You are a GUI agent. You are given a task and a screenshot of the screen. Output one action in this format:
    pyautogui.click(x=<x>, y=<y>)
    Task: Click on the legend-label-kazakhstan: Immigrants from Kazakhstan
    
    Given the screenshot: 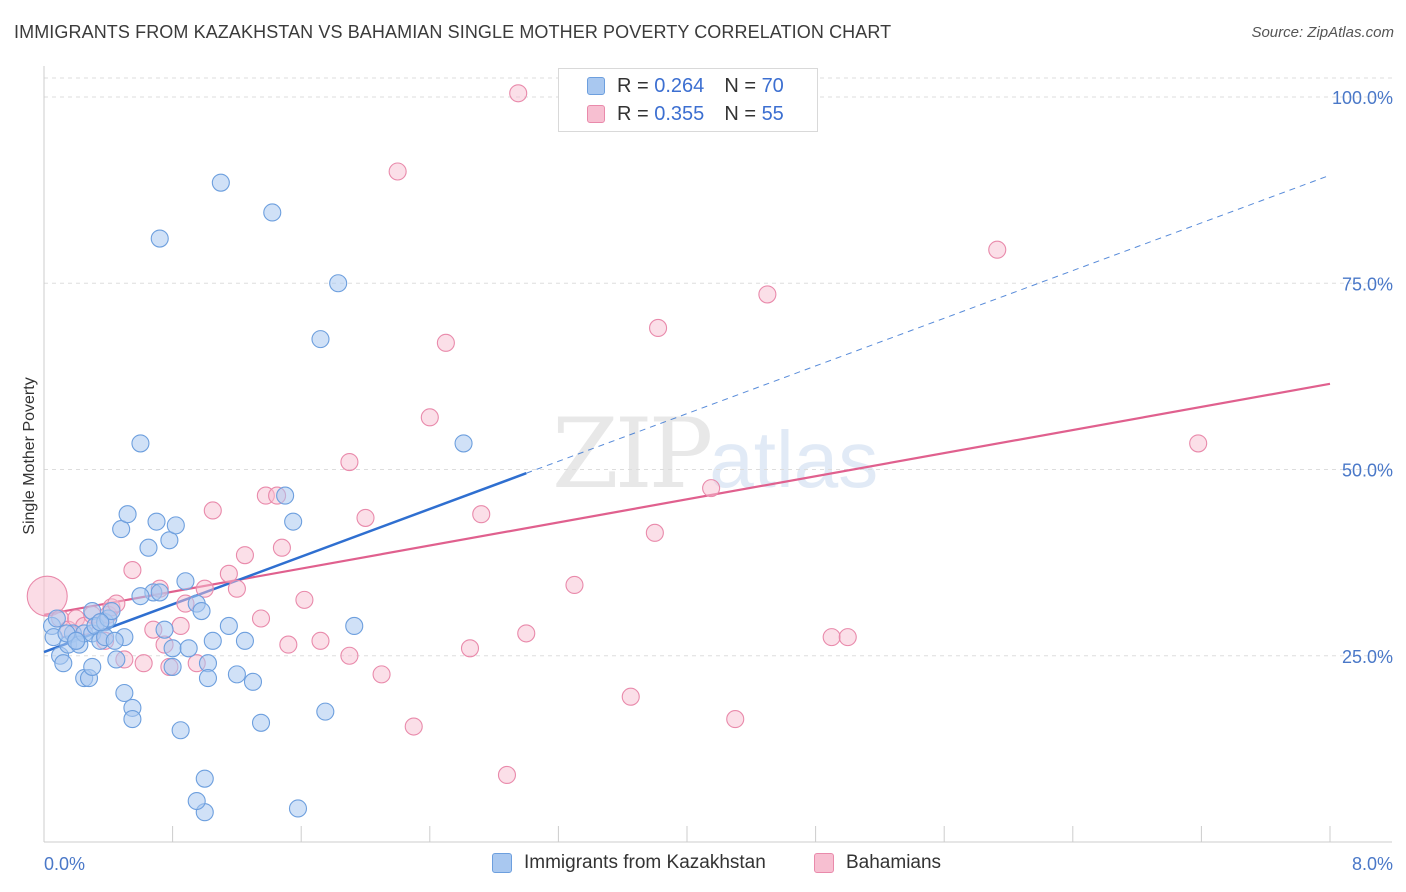 What is the action you would take?
    pyautogui.click(x=645, y=862)
    